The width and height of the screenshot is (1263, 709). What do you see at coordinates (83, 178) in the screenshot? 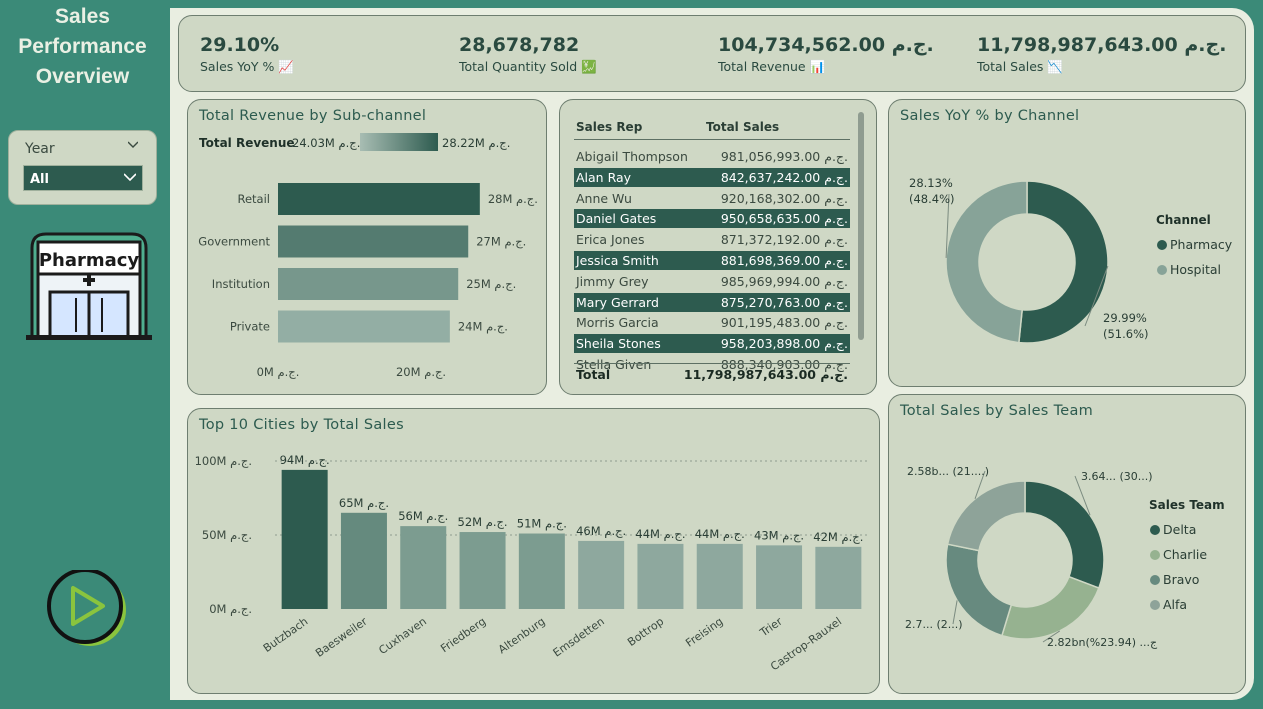
I see `year-dropdown: All` at bounding box center [83, 178].